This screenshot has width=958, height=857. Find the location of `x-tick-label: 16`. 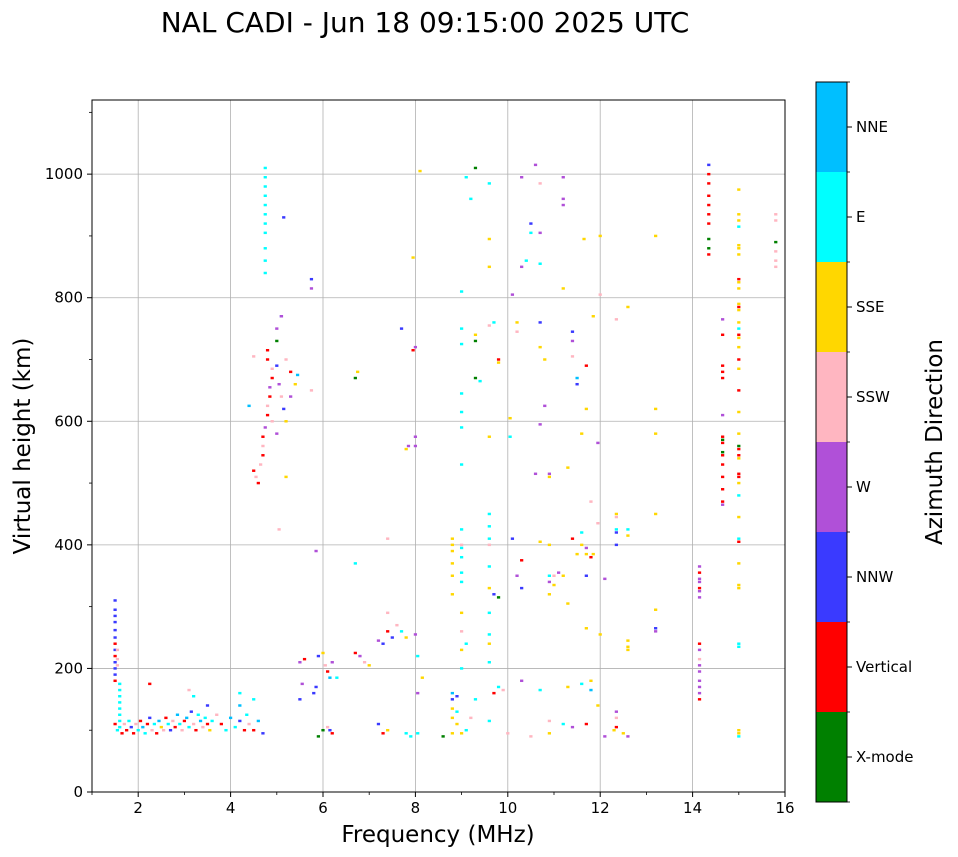

x-tick-label: 16 is located at coordinates (784, 808).